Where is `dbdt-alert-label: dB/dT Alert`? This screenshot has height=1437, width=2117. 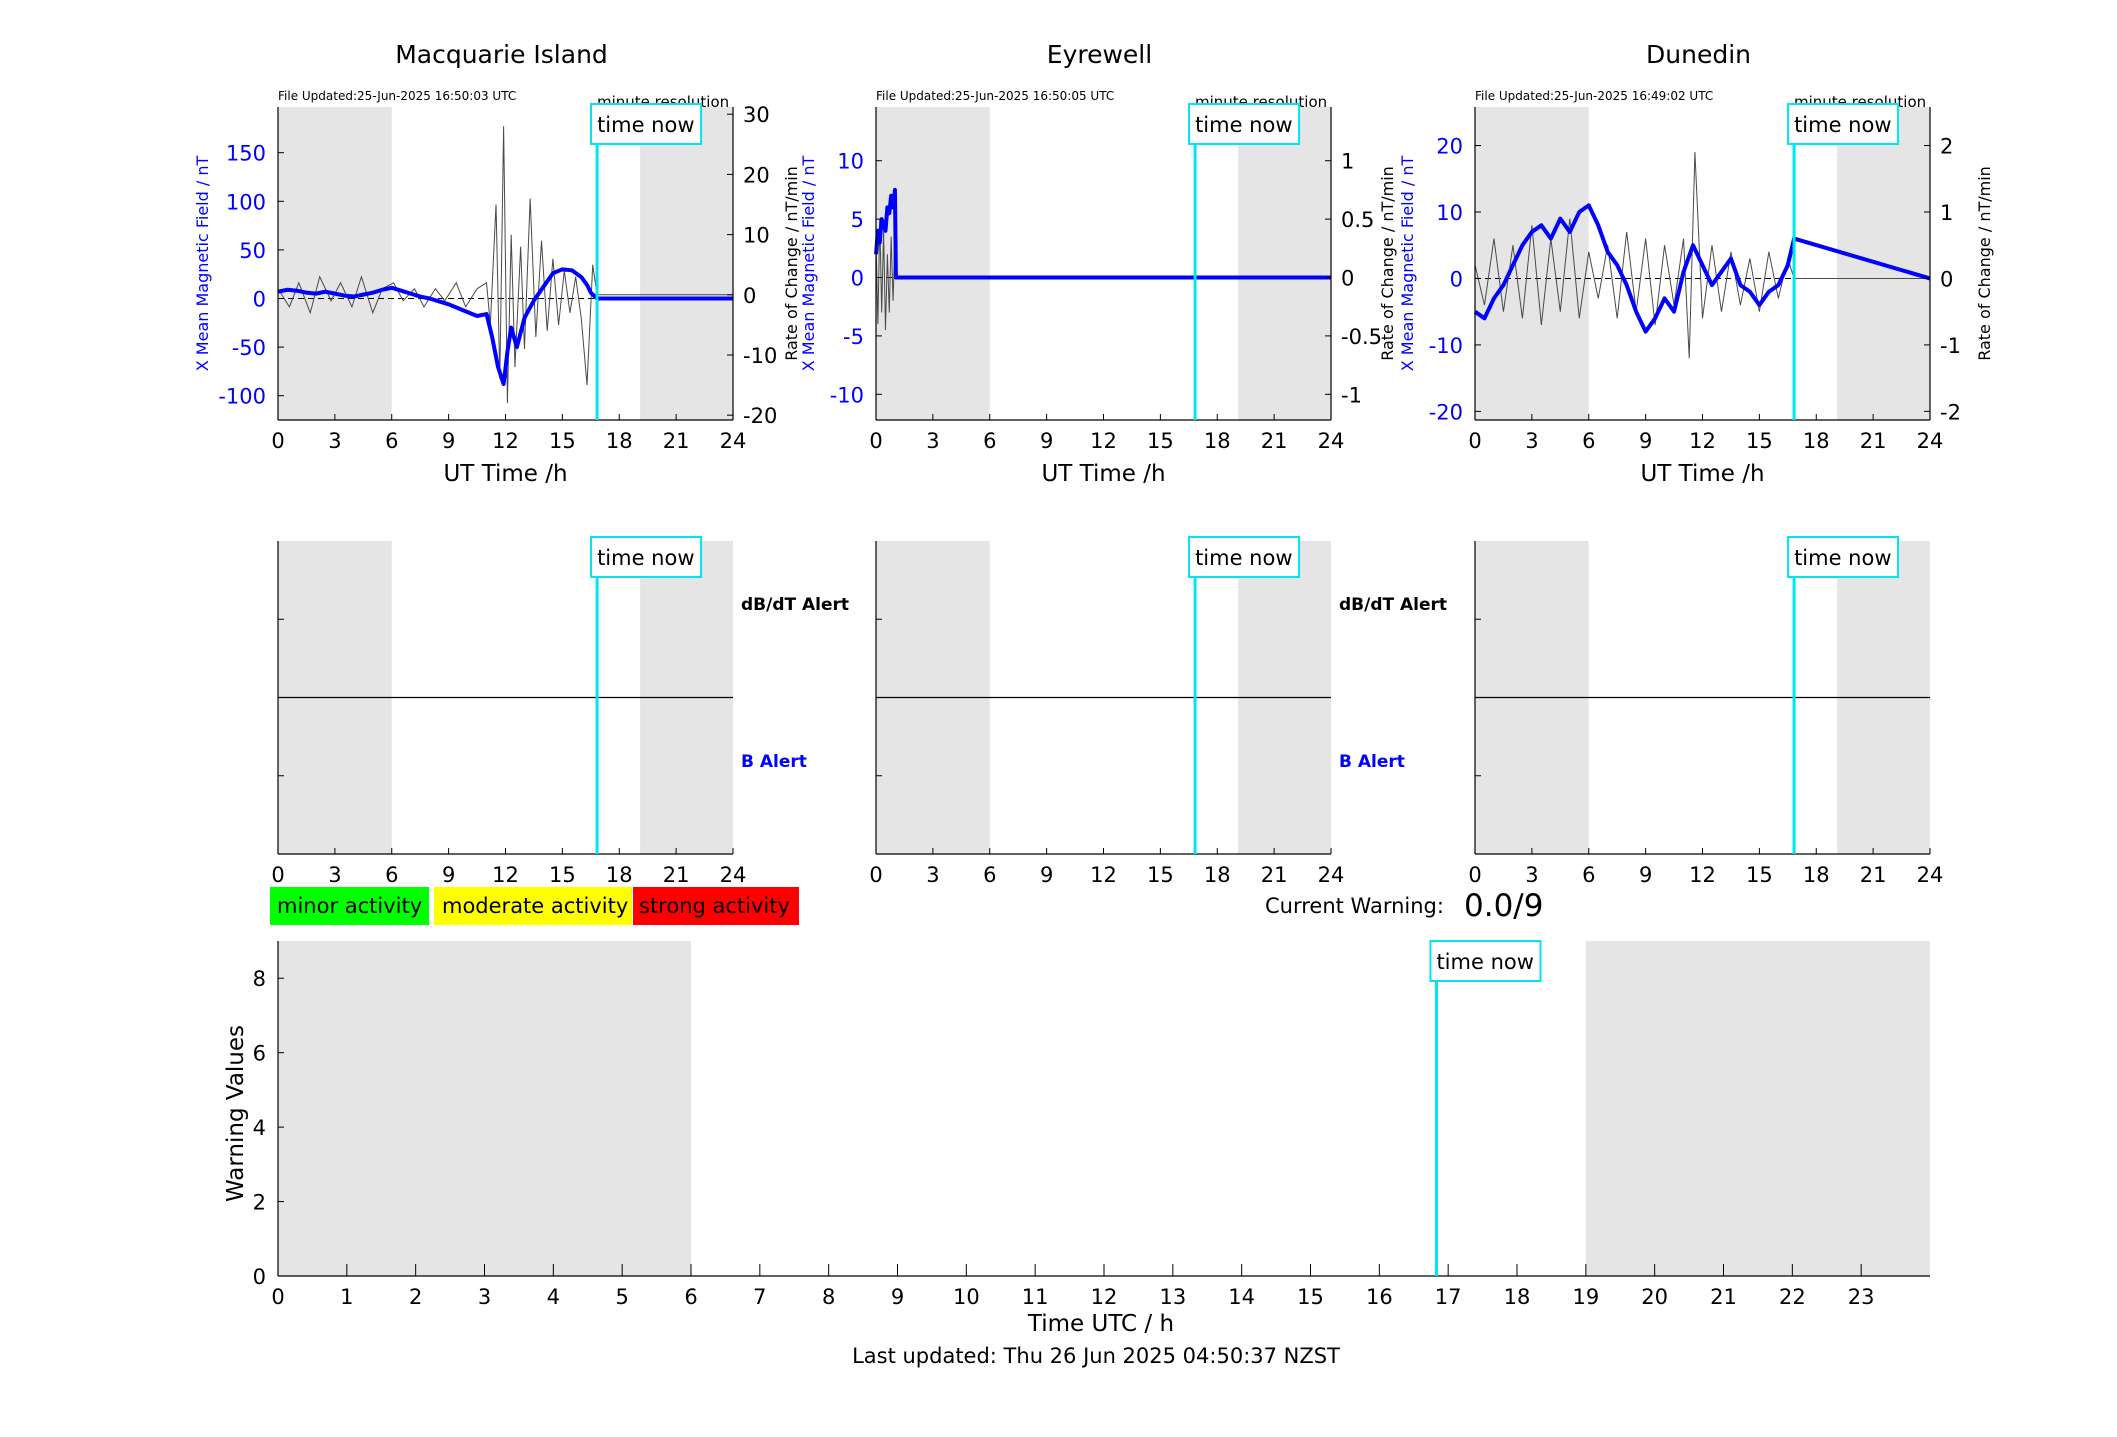 dbdt-alert-label: dB/dT Alert is located at coordinates (795, 605).